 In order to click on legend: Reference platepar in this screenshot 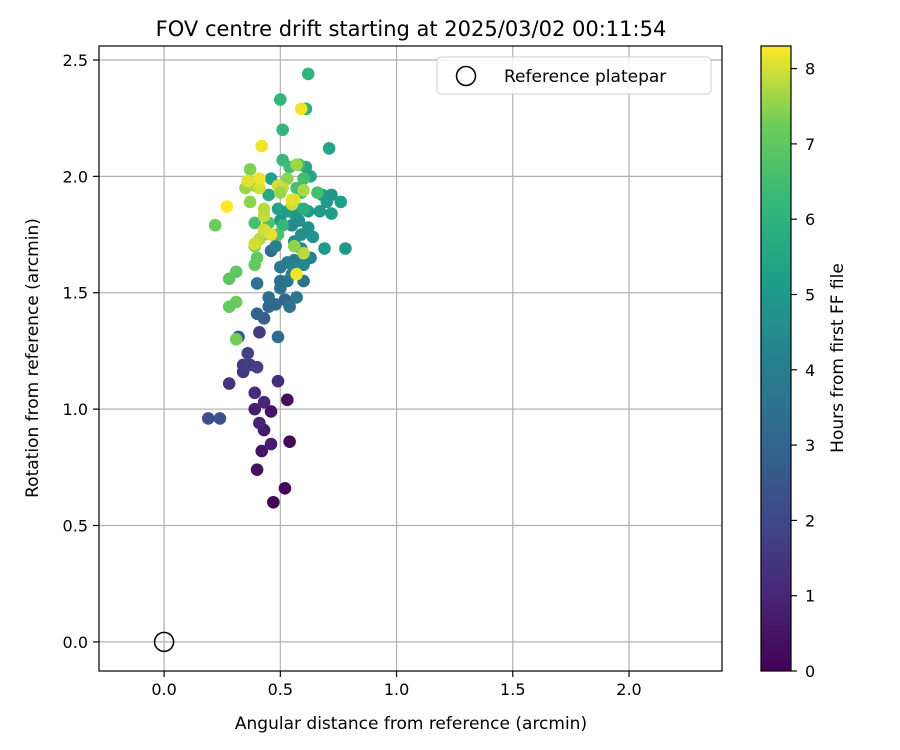, I will do `click(574, 75)`.